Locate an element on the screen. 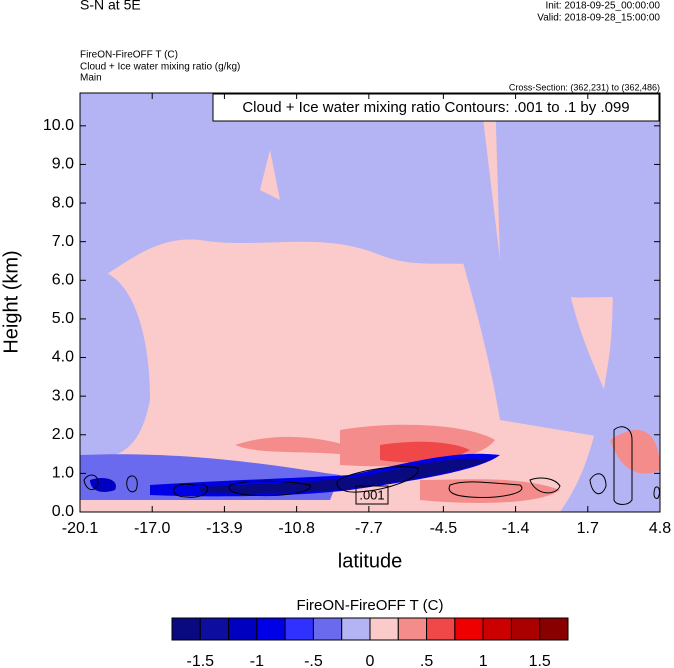 The width and height of the screenshot is (674, 668). y-tick-label: 6.0 is located at coordinates (63, 280).